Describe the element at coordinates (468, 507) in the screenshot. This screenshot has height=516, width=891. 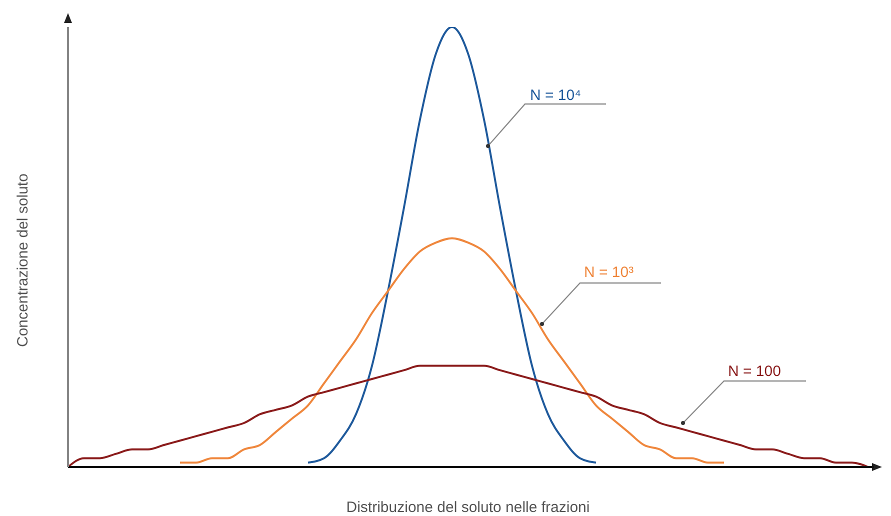
I see `x-axis-title: Distribuzione del soluto nelle frazioni` at that location.